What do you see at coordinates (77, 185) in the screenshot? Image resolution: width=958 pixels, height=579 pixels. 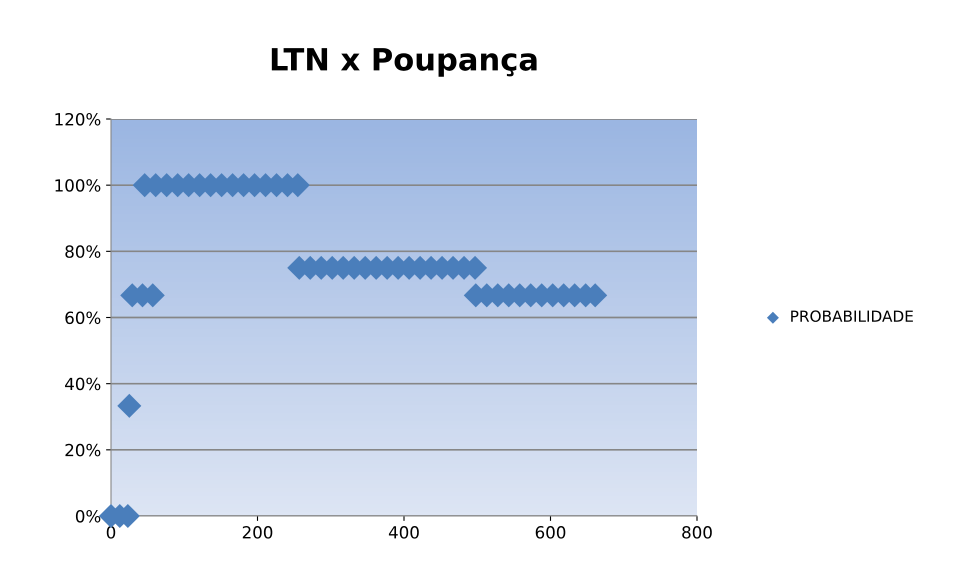 I see `y-tick-label: 100%` at bounding box center [77, 185].